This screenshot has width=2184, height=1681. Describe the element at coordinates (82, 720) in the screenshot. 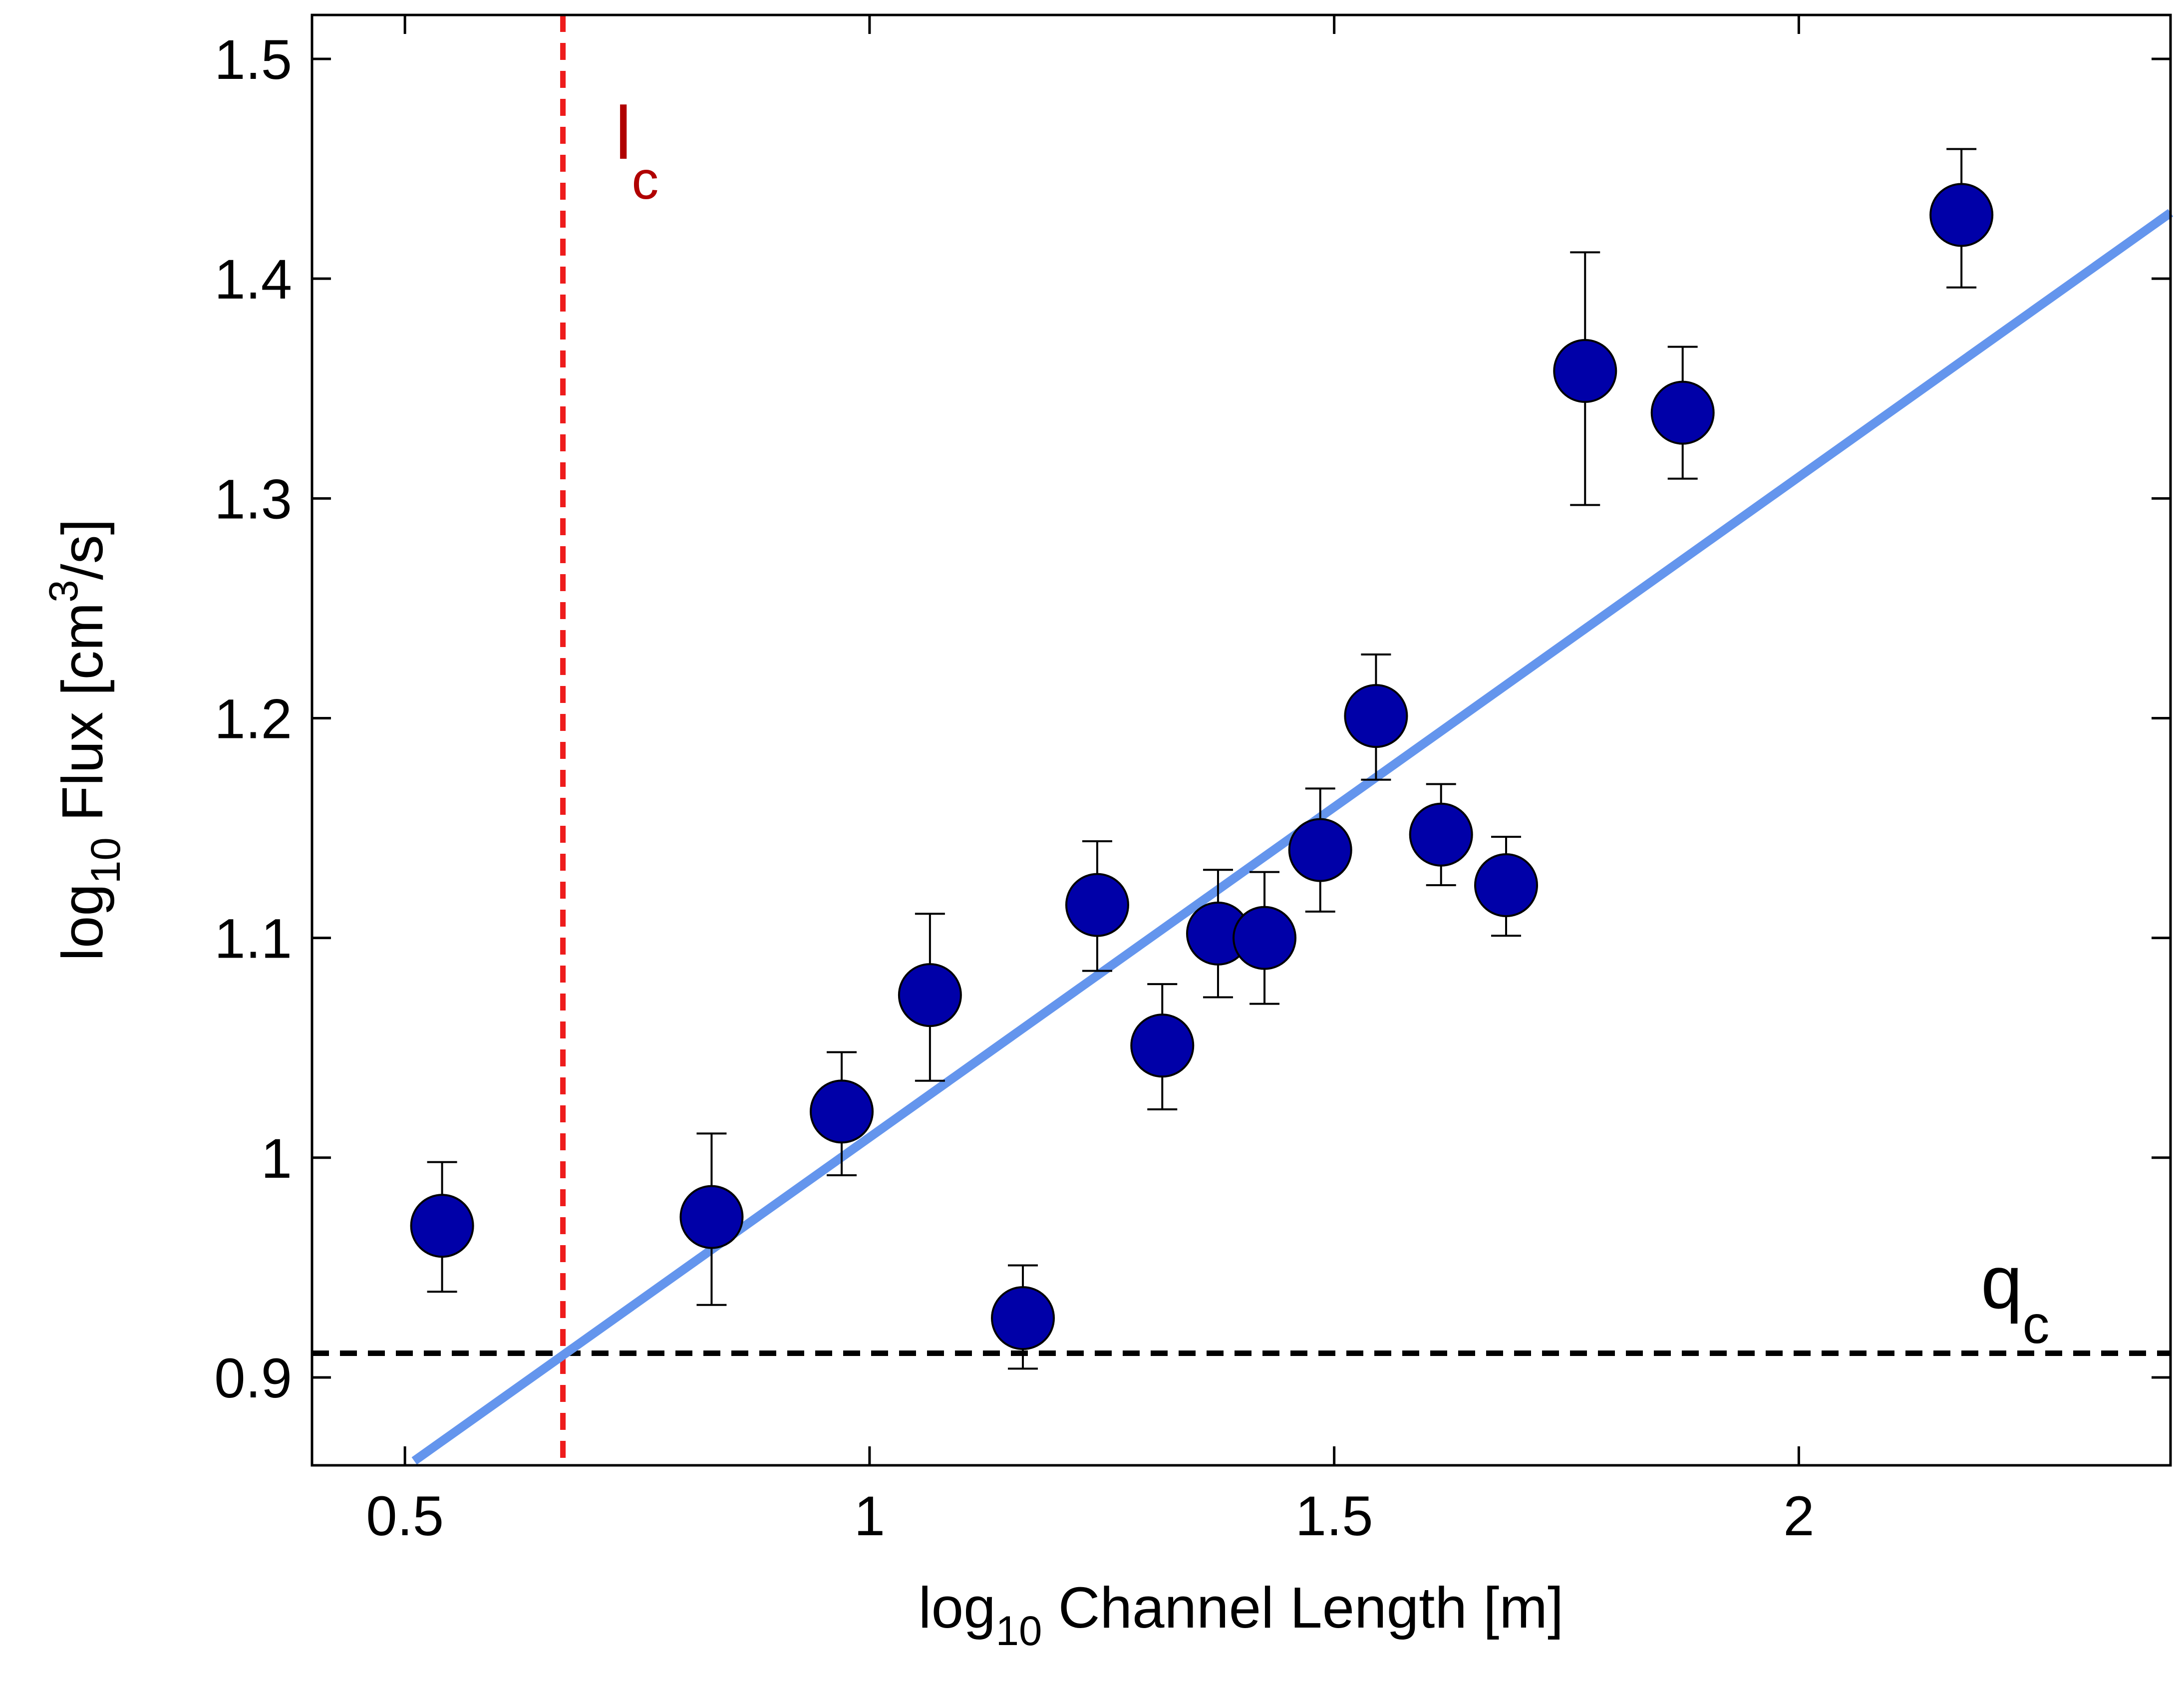

I see `y-axis-label-mid: Flux [cm` at that location.